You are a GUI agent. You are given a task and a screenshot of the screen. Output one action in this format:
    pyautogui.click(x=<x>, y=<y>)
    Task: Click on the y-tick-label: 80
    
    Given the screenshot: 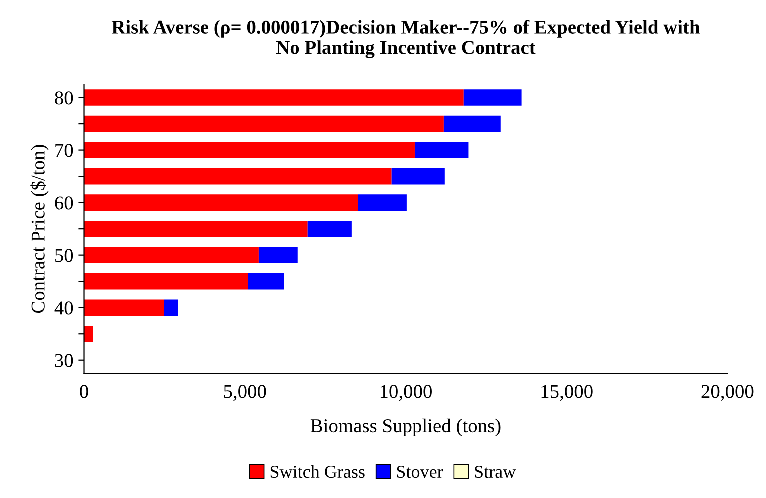 What is the action you would take?
    pyautogui.click(x=64, y=98)
    